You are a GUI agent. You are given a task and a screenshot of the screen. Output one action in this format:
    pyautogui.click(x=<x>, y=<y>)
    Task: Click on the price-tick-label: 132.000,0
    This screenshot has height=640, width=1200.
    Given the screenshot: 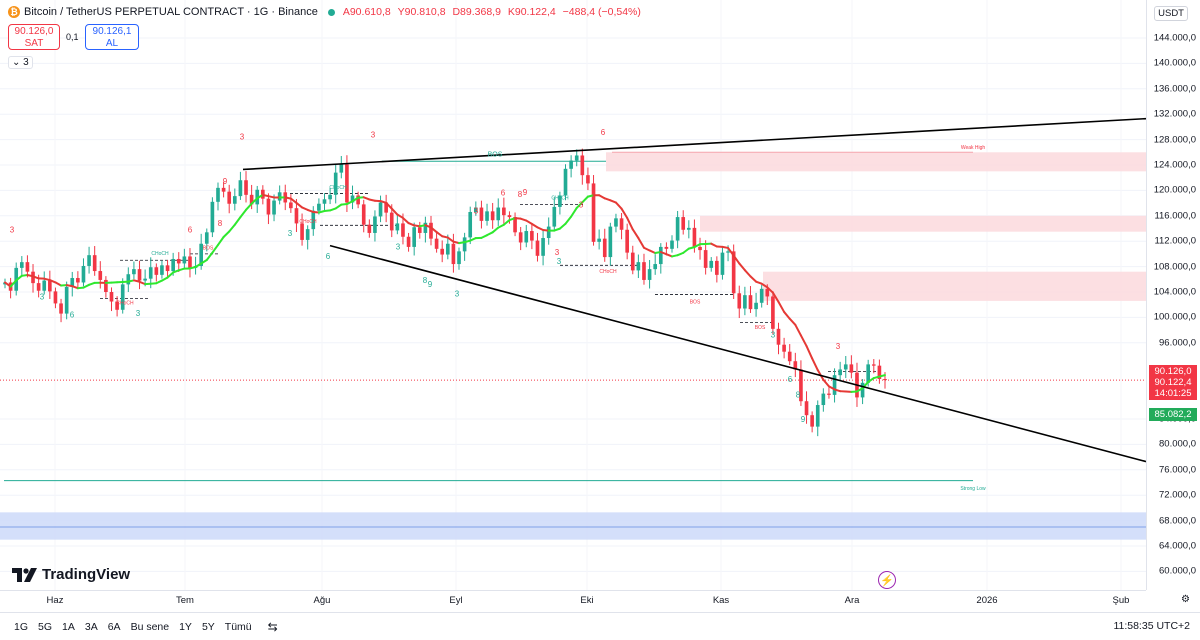 What is the action you would take?
    pyautogui.click(x=1174, y=114)
    